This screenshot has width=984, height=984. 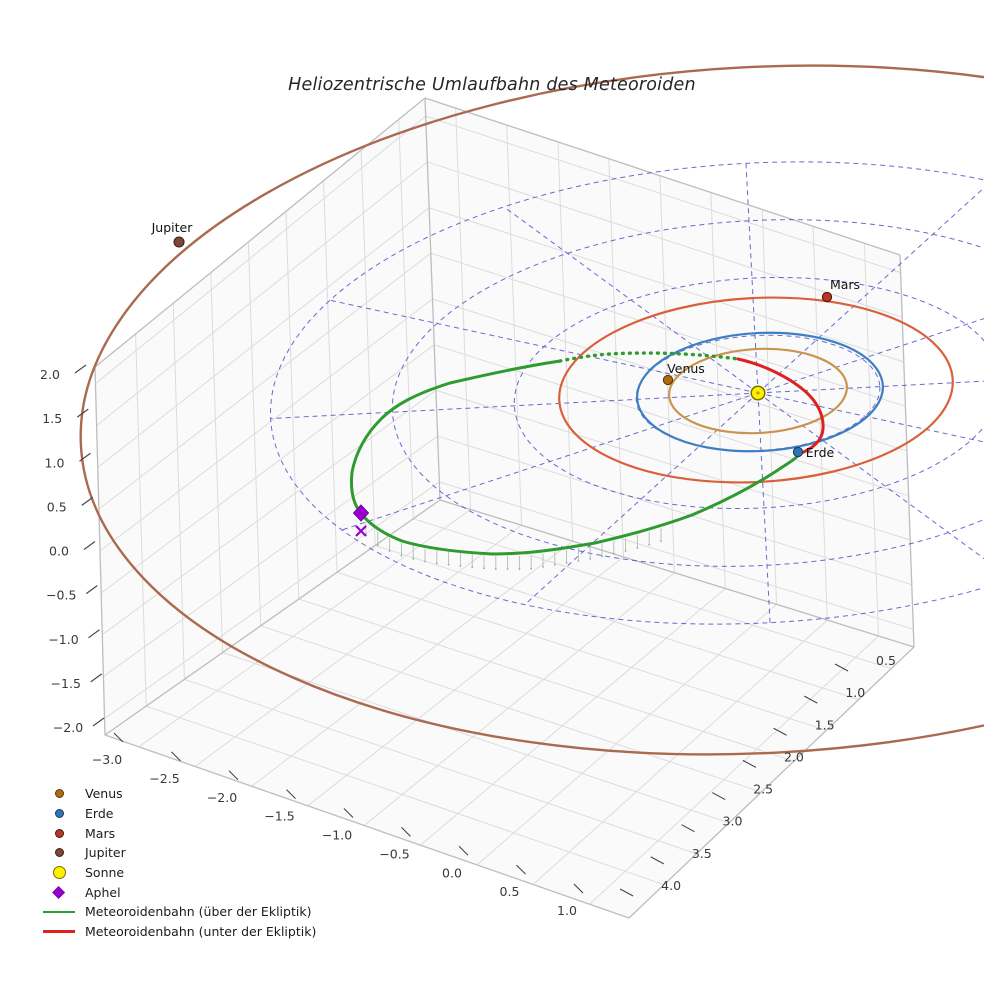 I want to click on legend-item: Mars, so click(x=176, y=833).